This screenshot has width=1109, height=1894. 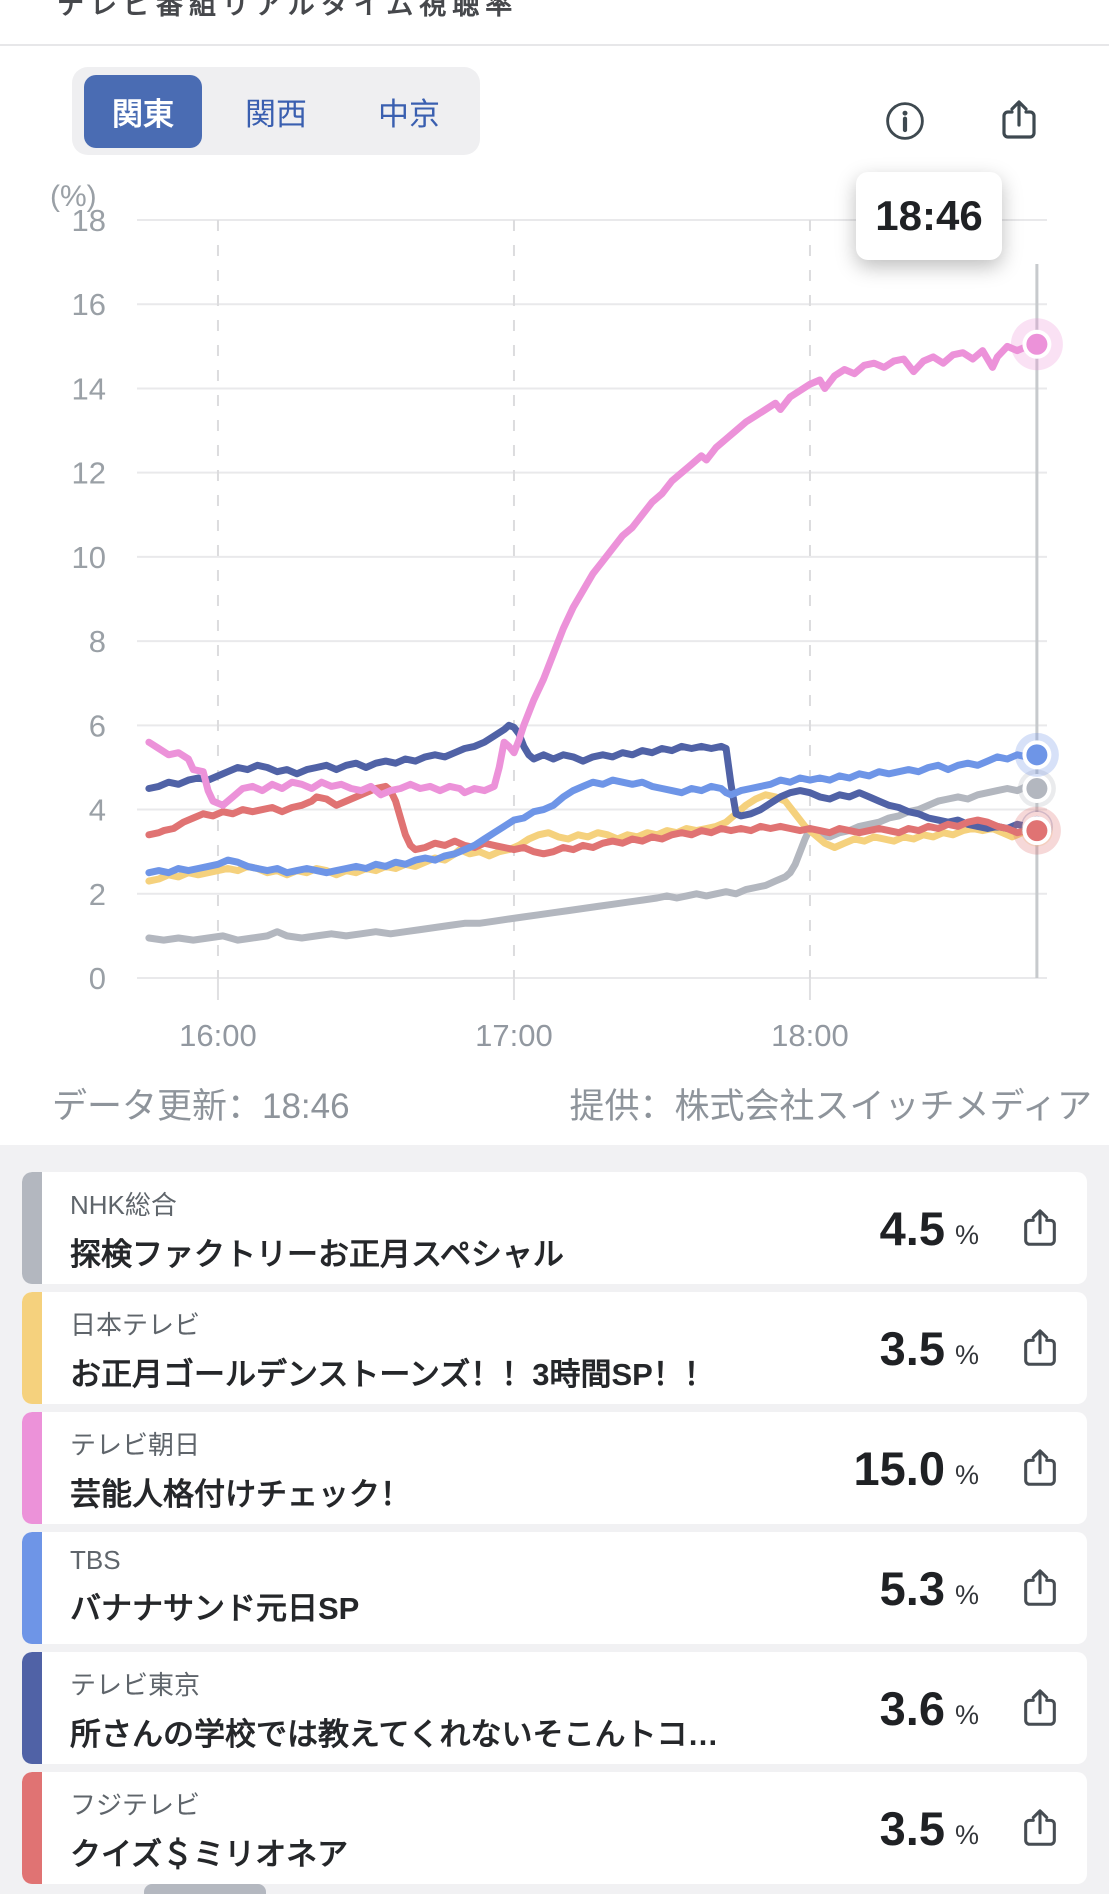 What do you see at coordinates (89, 388) in the screenshot?
I see `y-axis-label-14: 14` at bounding box center [89, 388].